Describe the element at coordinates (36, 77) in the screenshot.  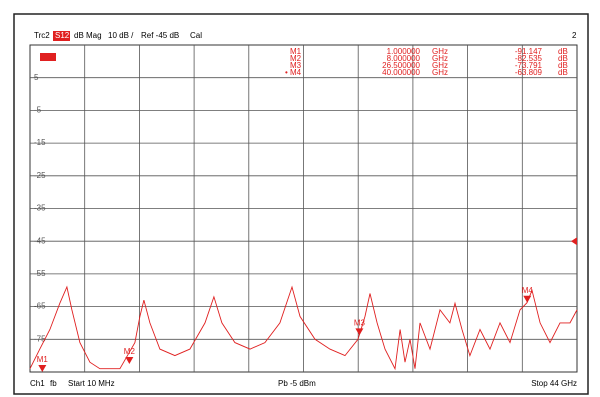
I see `y-tick-label: 5` at that location.